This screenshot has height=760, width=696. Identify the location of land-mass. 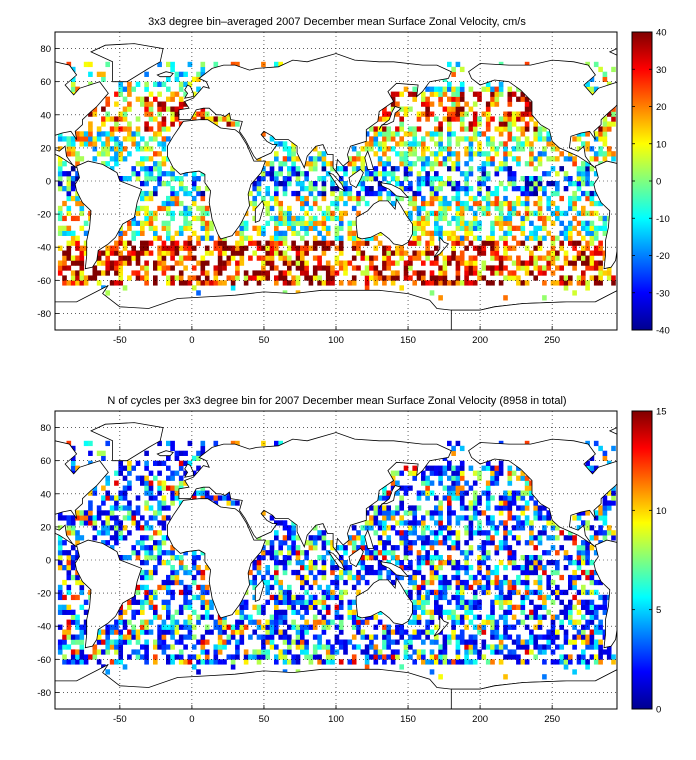
(165, 74).